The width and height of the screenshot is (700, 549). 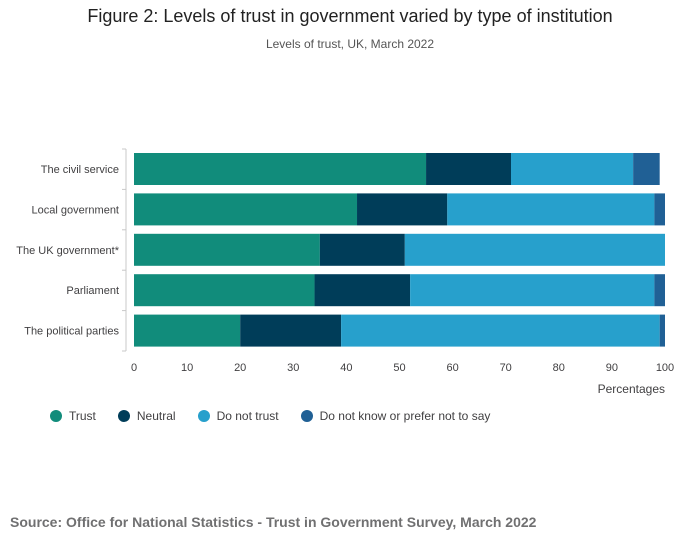 I want to click on legend-label: Neutral, so click(x=156, y=416).